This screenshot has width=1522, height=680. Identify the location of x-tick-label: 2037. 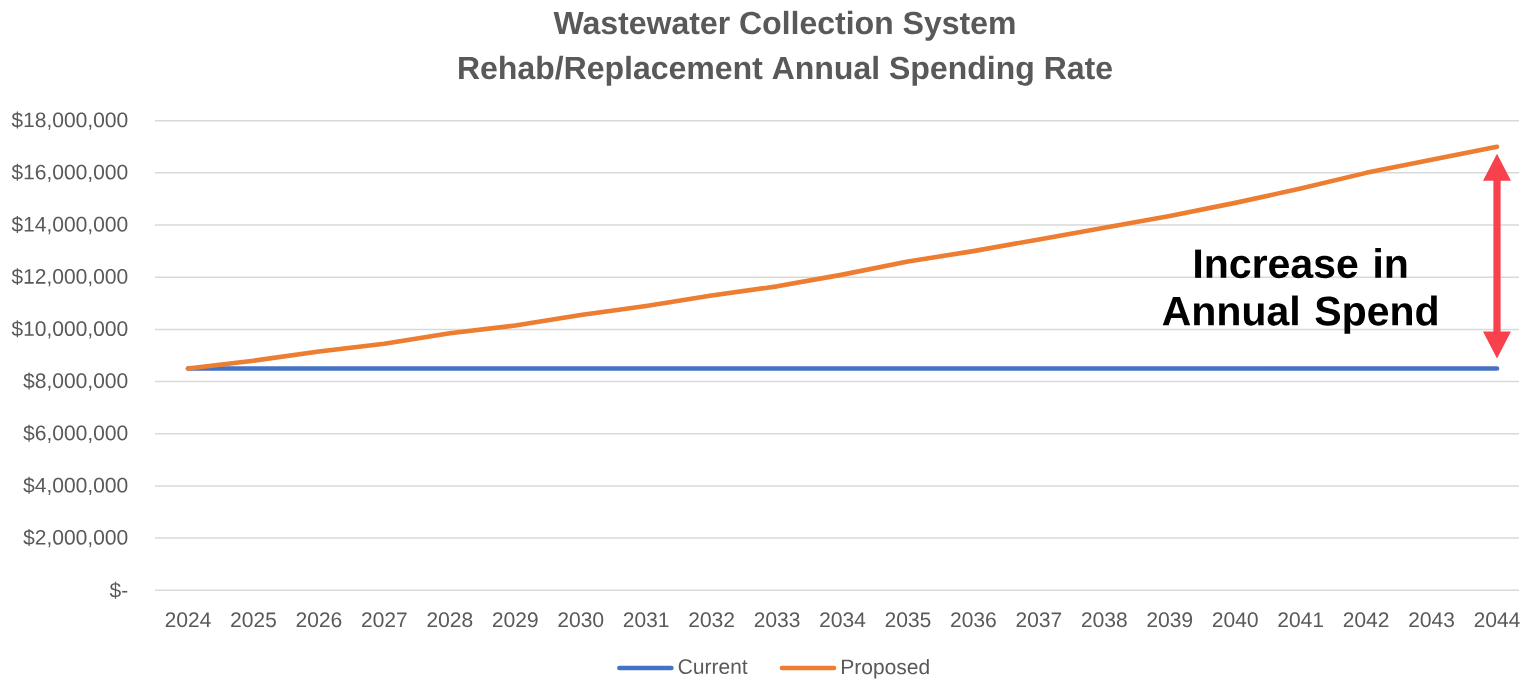
(1039, 620).